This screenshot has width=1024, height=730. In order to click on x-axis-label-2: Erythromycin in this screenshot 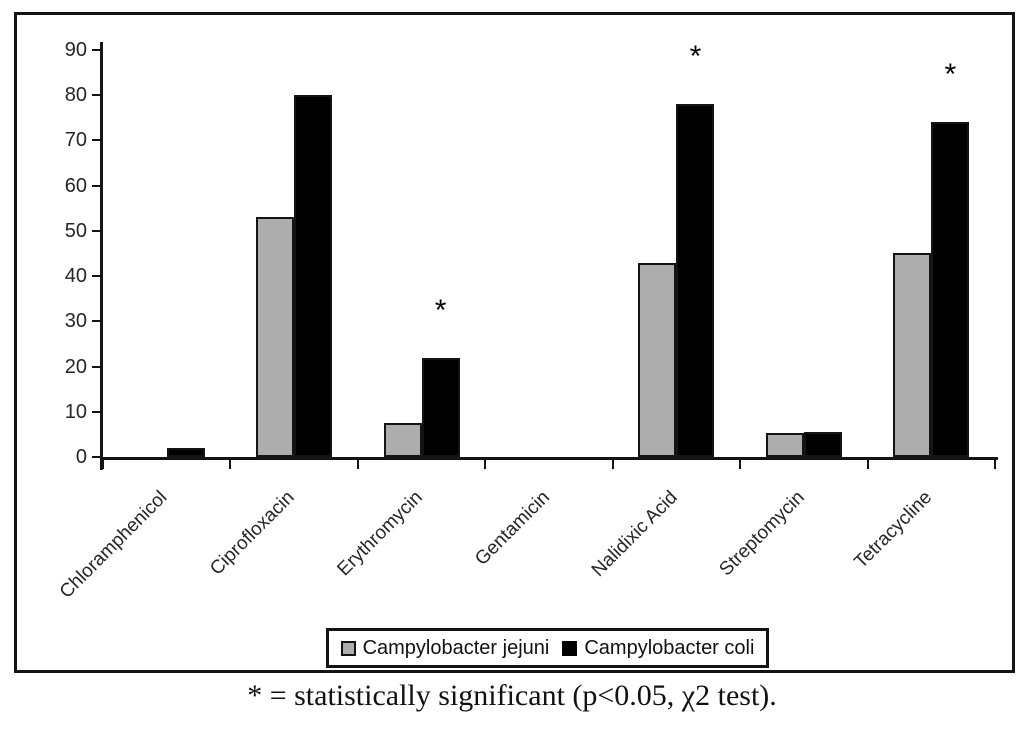, I will do `click(380, 534)`.